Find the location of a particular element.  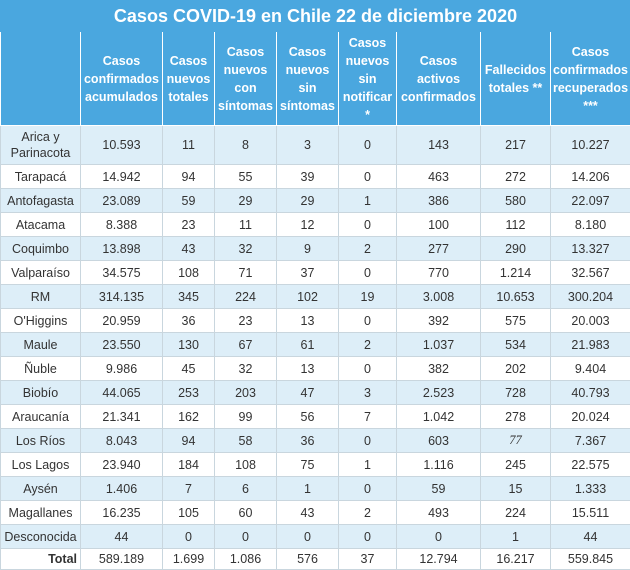

cell-value: 10.653 is located at coordinates (515, 296).